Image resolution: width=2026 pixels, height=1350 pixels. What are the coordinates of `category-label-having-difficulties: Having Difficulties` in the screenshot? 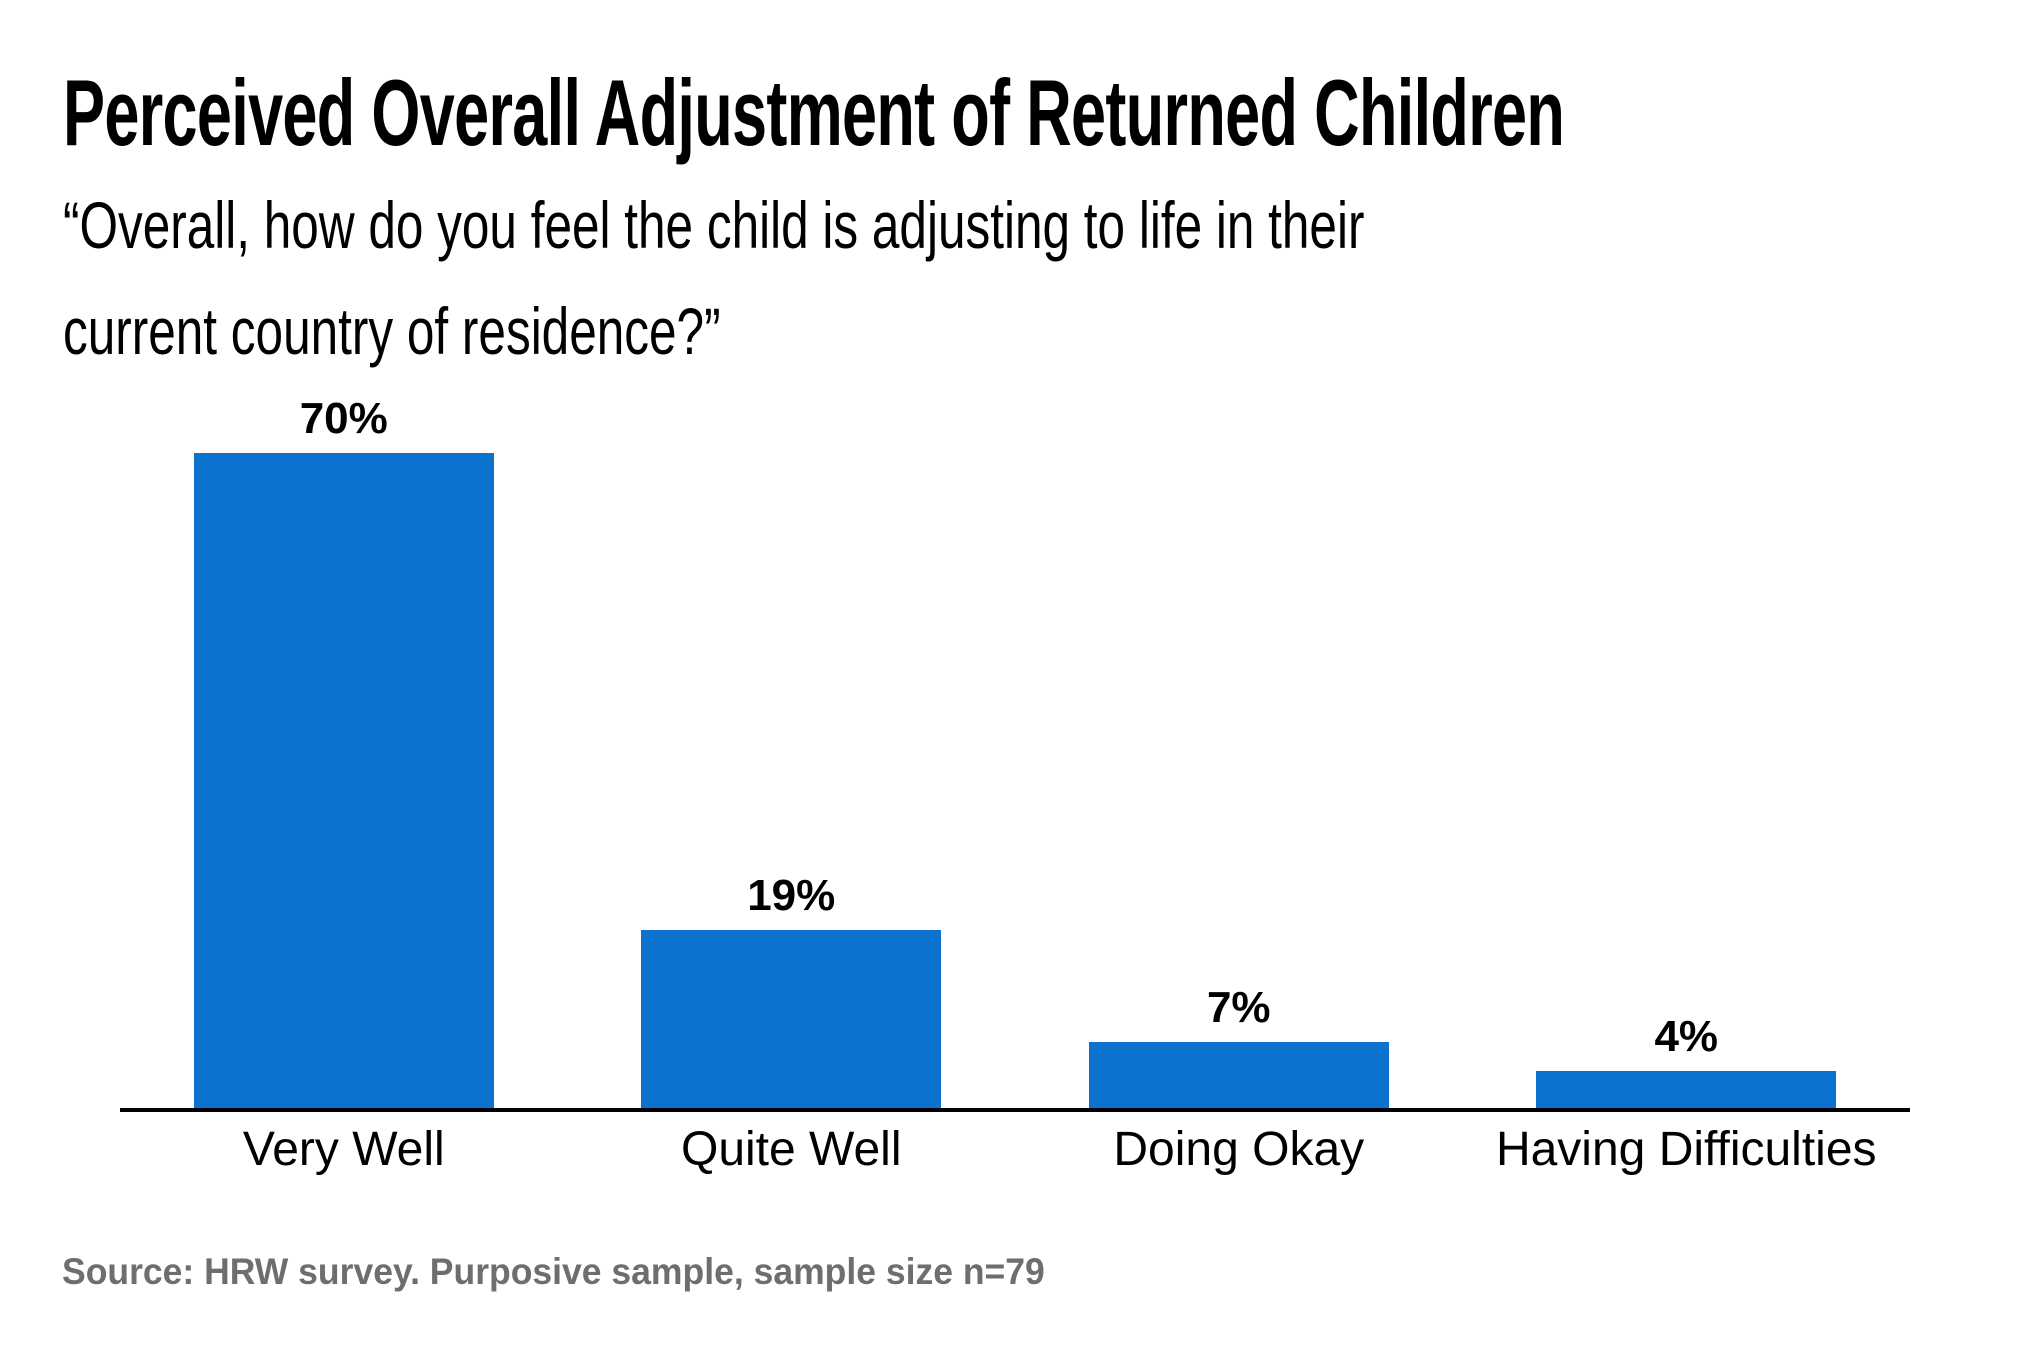 It's located at (1686, 1149).